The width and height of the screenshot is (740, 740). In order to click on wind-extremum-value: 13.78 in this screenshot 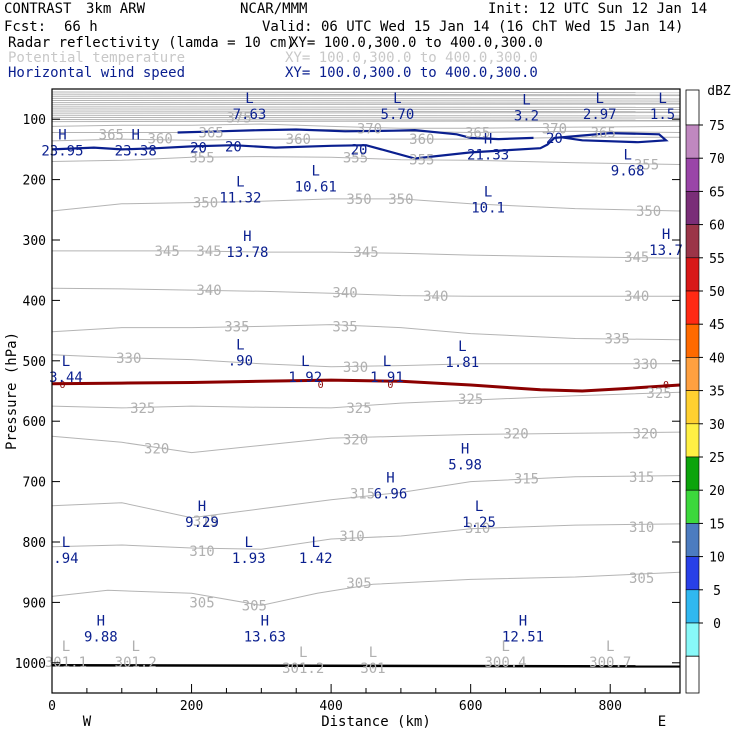, I will do `click(247, 253)`.